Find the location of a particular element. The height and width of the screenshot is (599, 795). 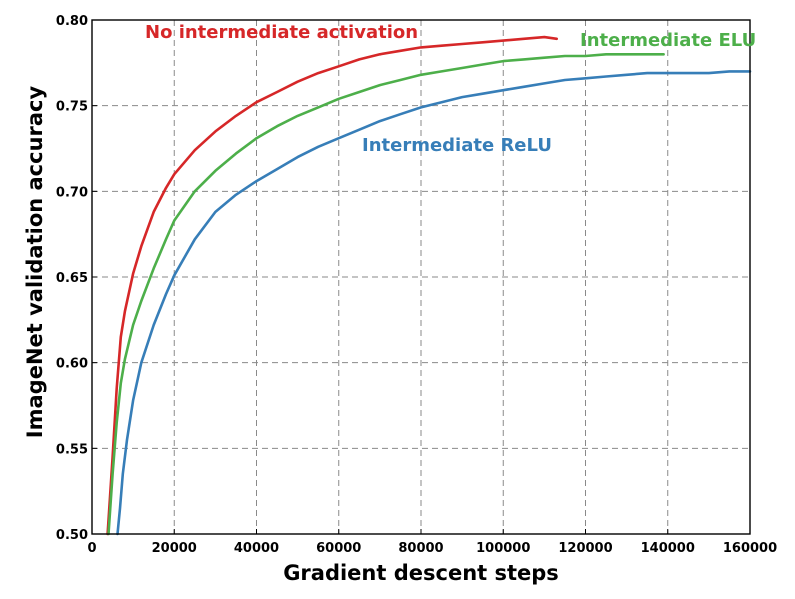

y-tick-label: 0.80 is located at coordinates (72, 21).